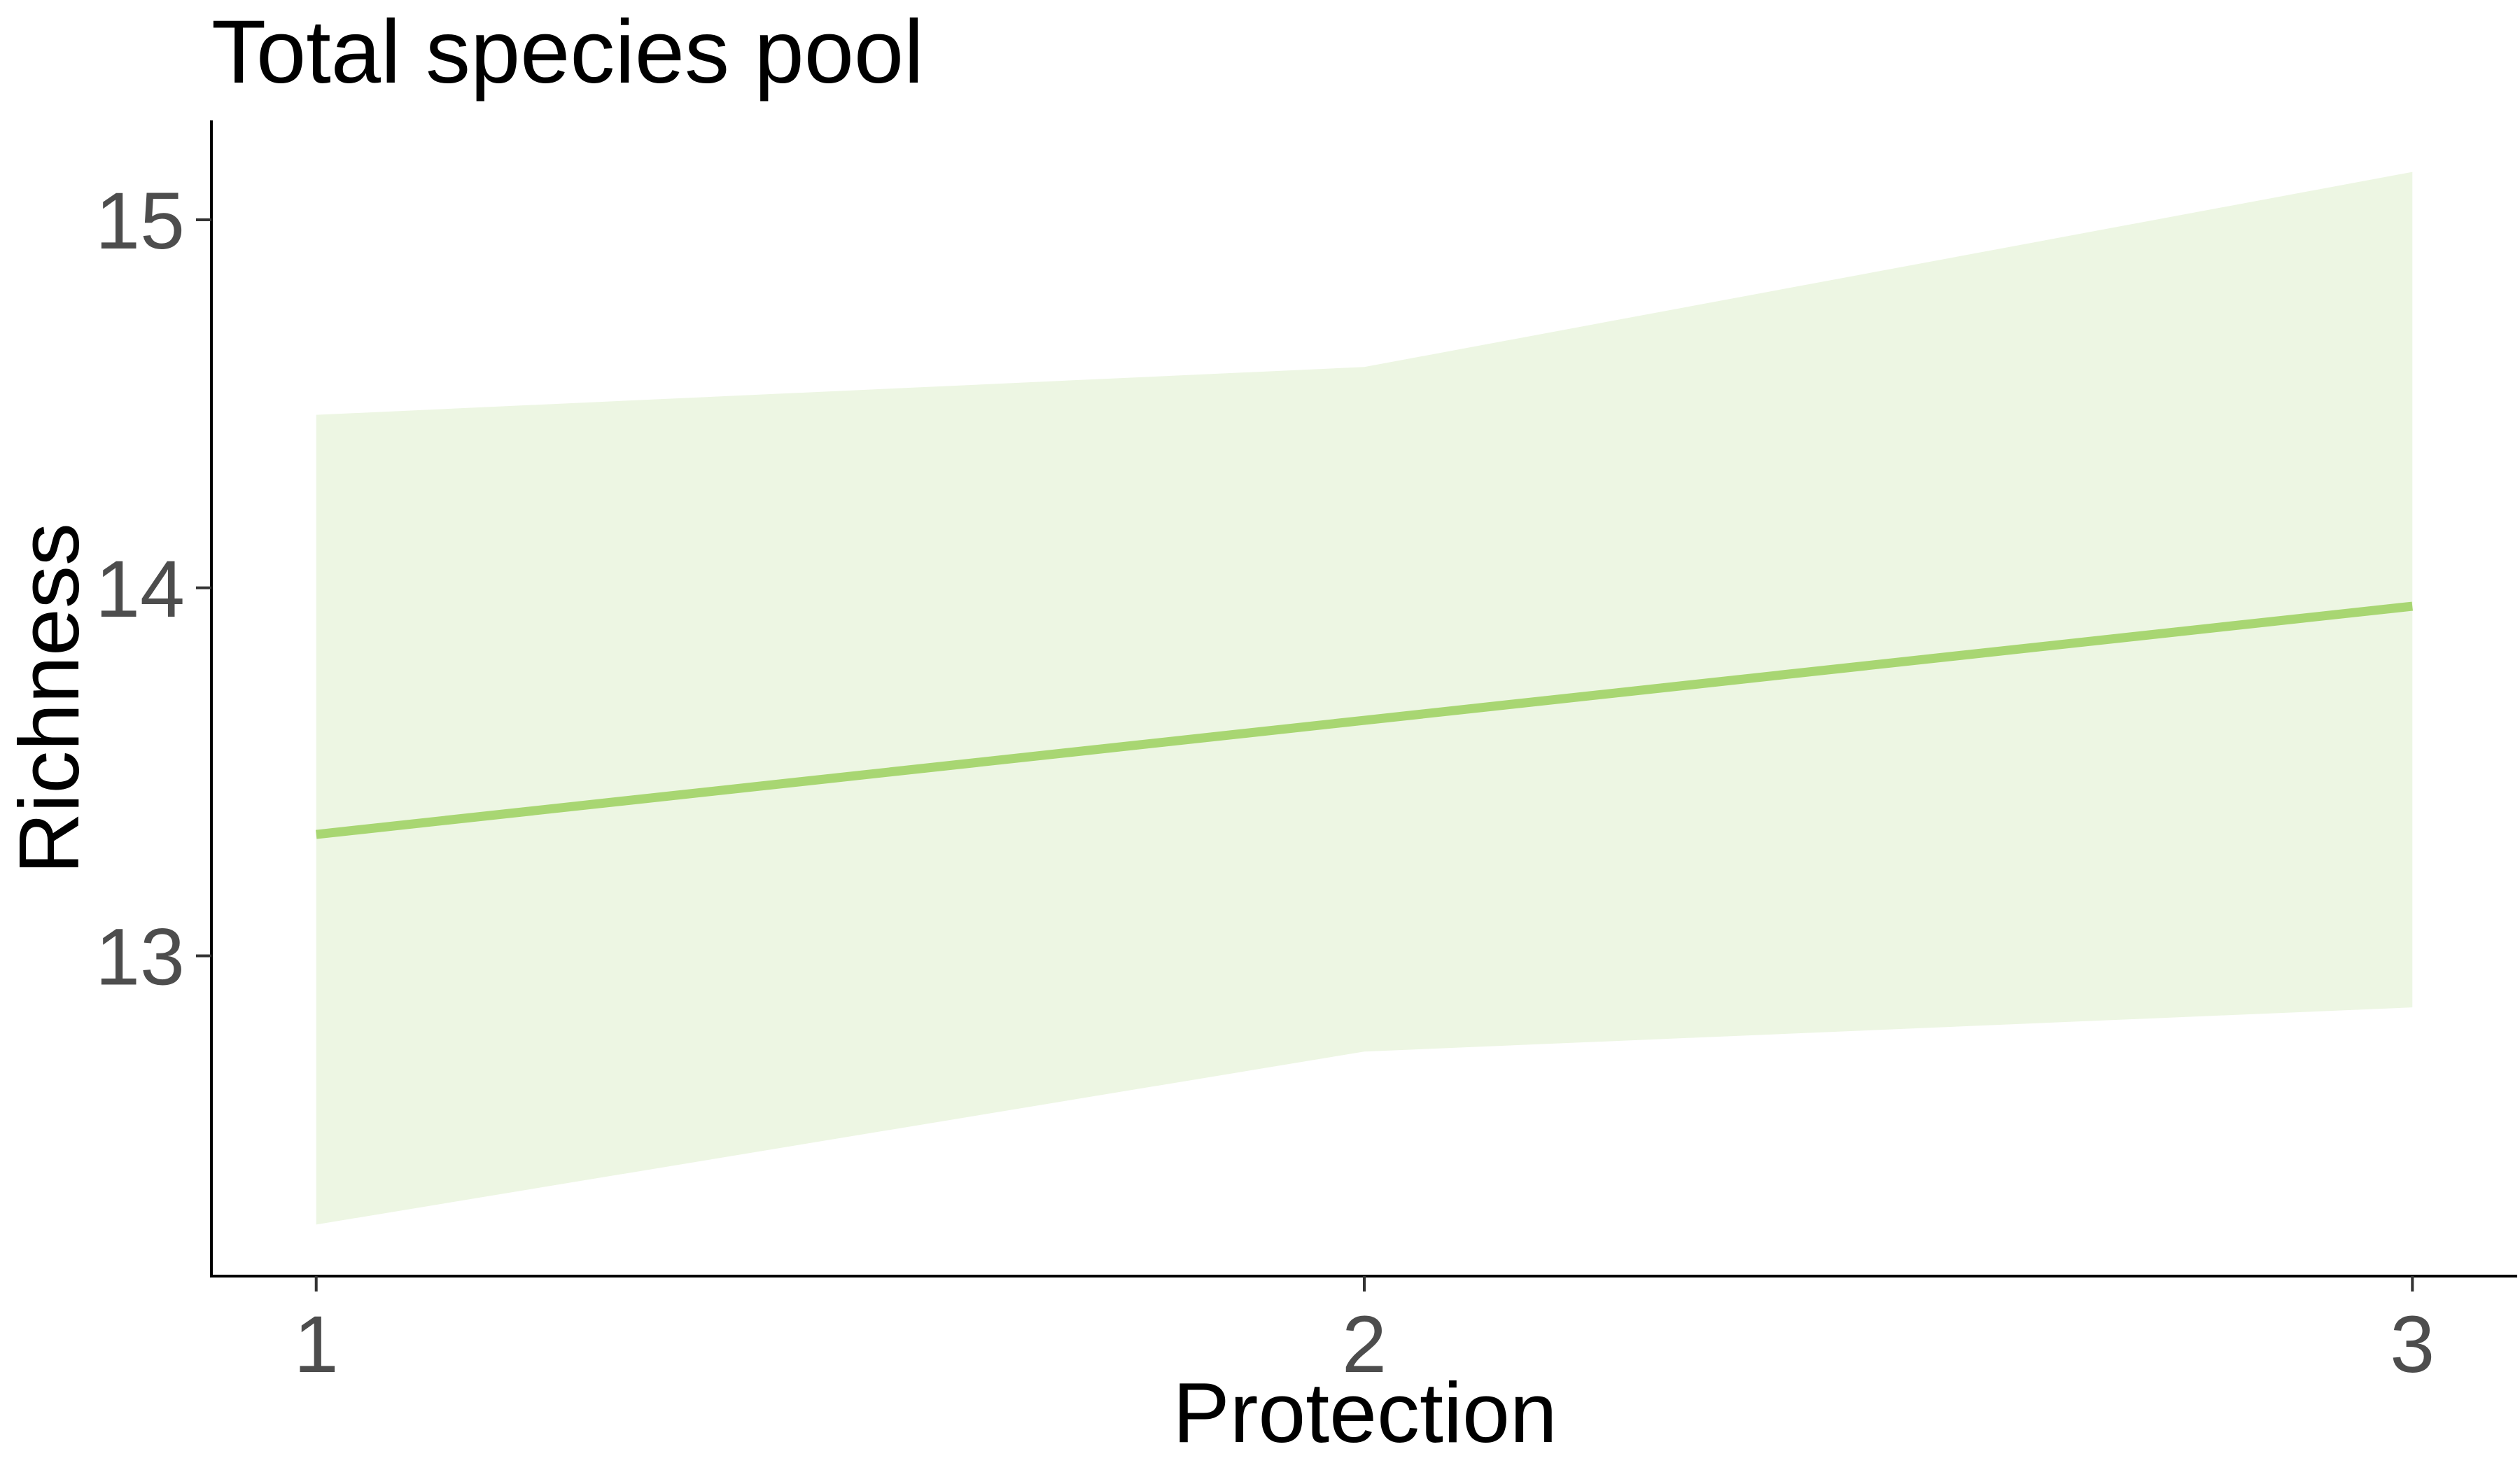  What do you see at coordinates (49, 698) in the screenshot?
I see `y-axis-title: Richness` at bounding box center [49, 698].